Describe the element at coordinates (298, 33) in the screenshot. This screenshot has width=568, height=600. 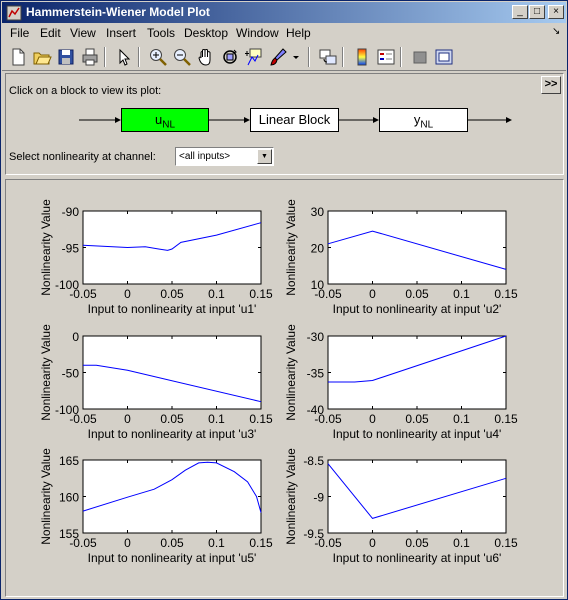
I see `menu-help: Help` at that location.